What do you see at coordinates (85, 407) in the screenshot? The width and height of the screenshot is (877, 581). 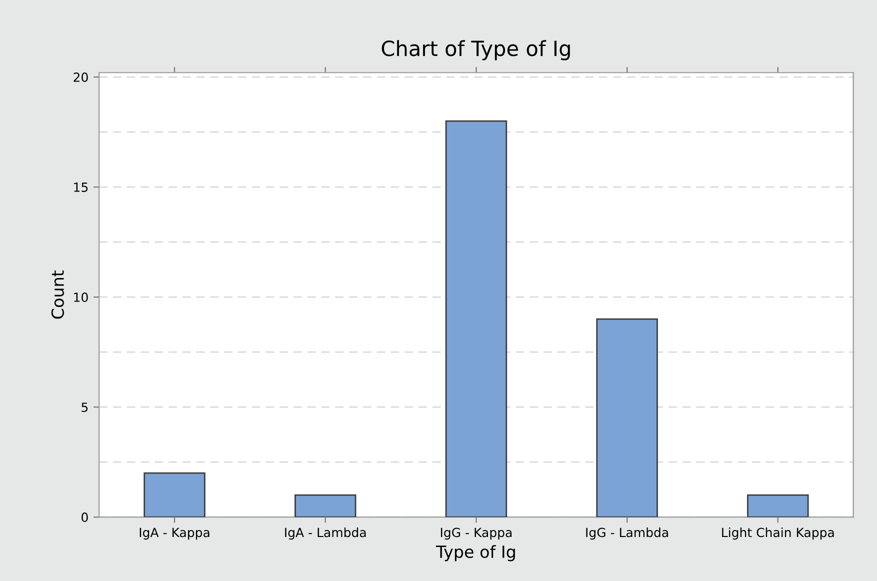 I see `y-tick-label: 5` at bounding box center [85, 407].